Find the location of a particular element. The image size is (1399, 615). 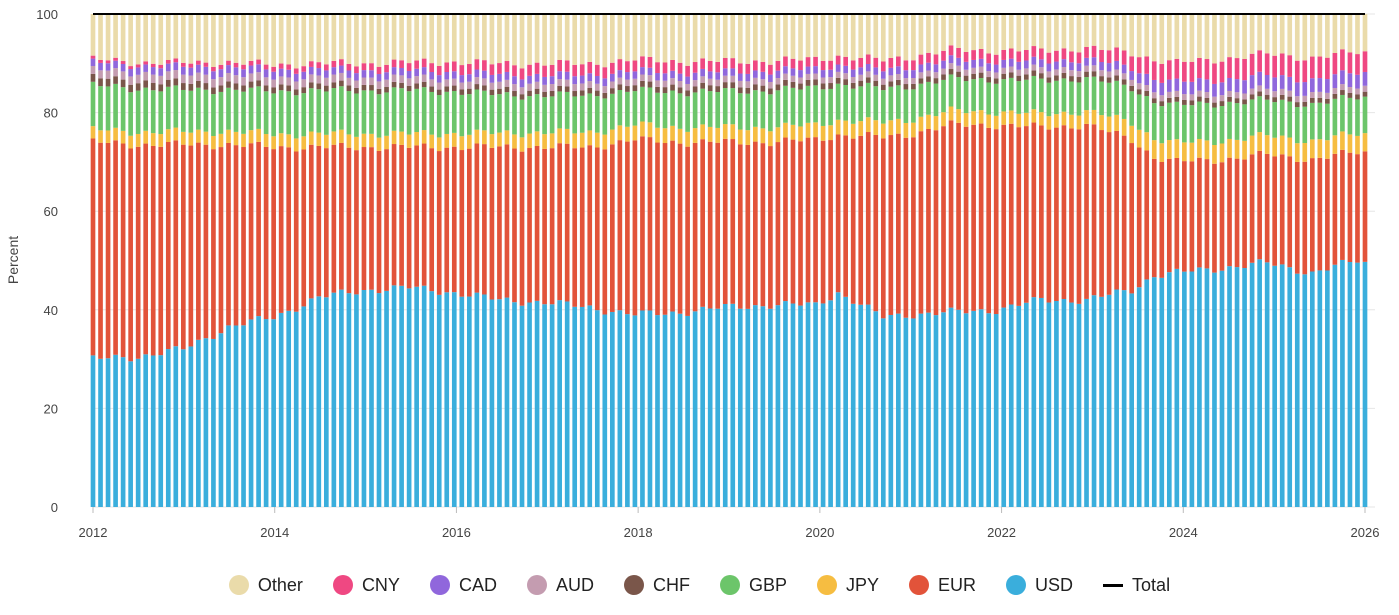

legend-item-other: Other is located at coordinates (265, 585).